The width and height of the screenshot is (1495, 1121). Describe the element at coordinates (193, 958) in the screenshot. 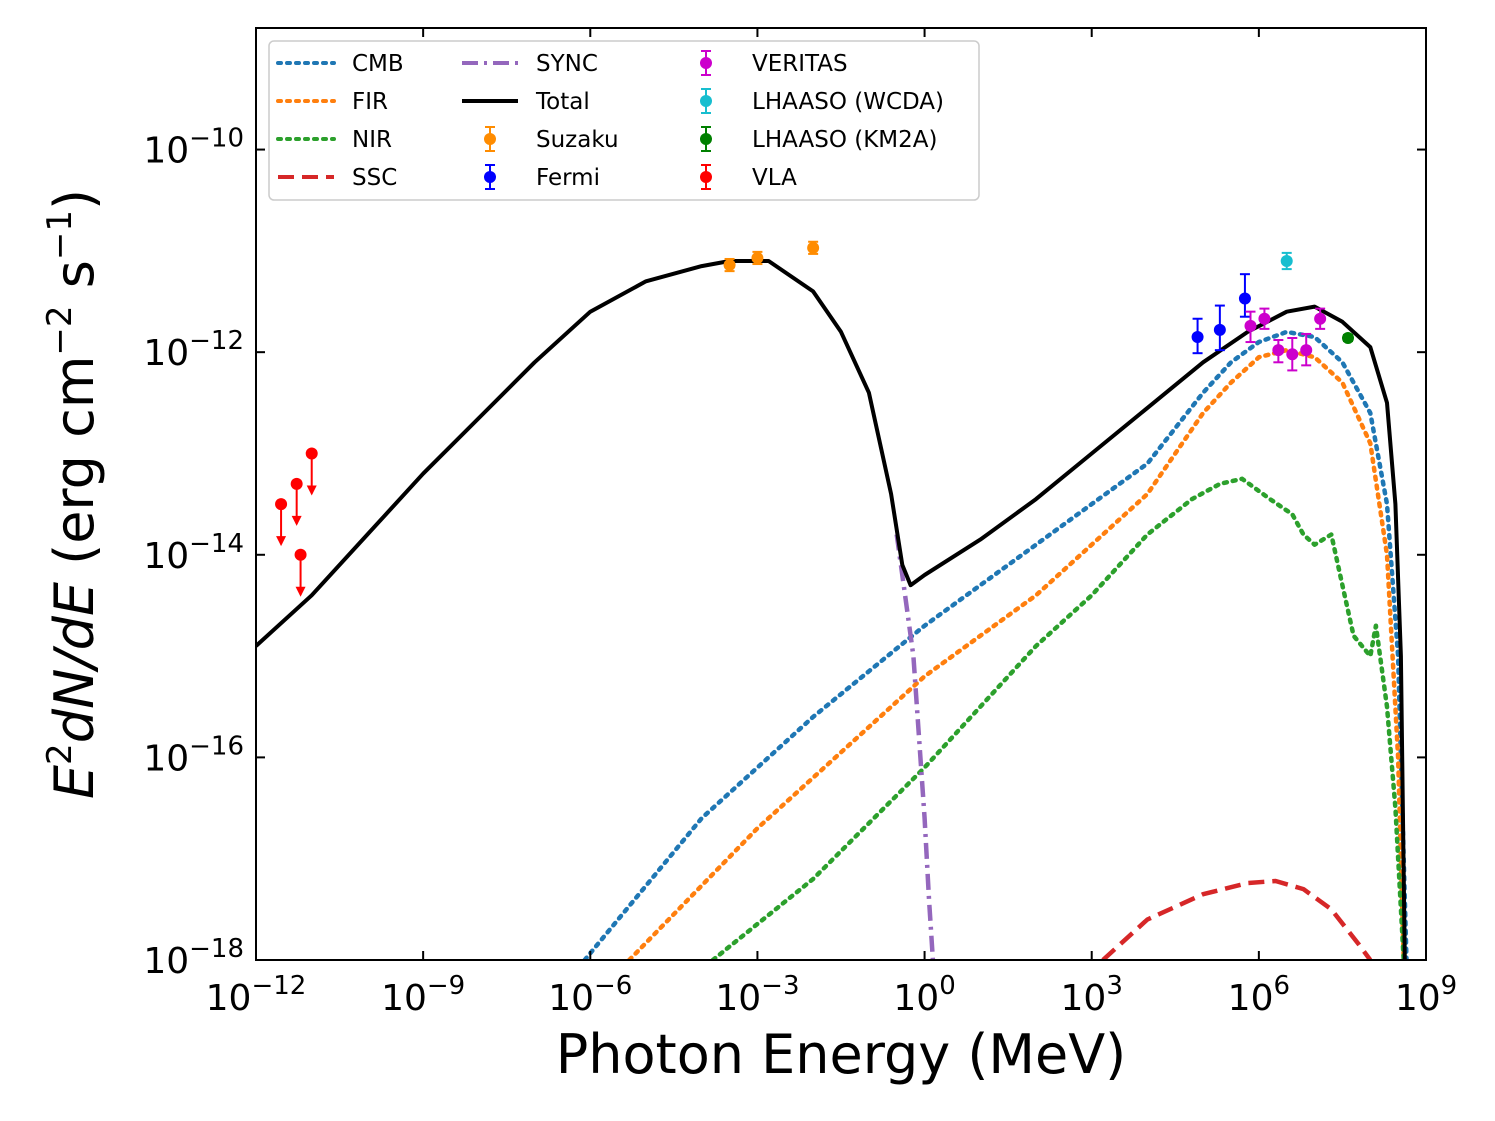

I see `y-tick-label: 10−18` at that location.